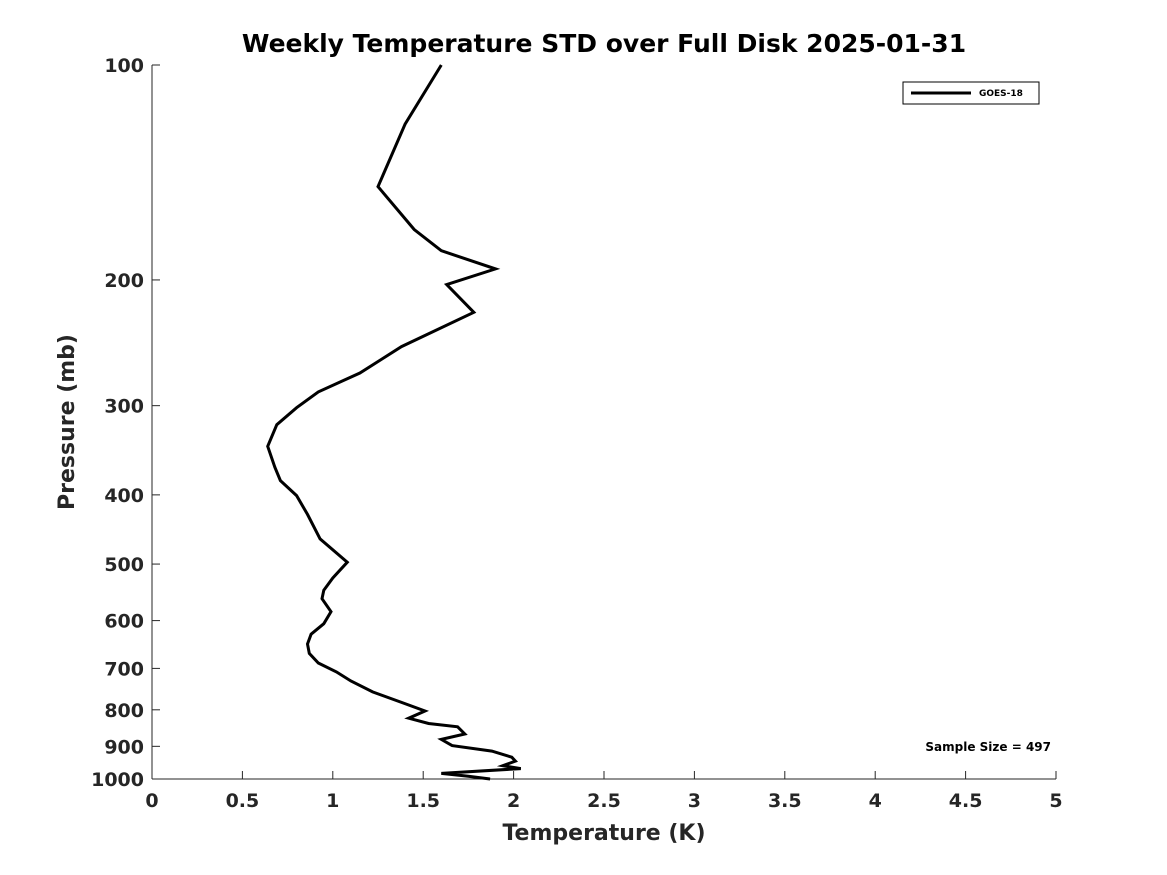 Image resolution: width=1167 pixels, height=875 pixels. I want to click on y-tick-label: 900, so click(124, 747).